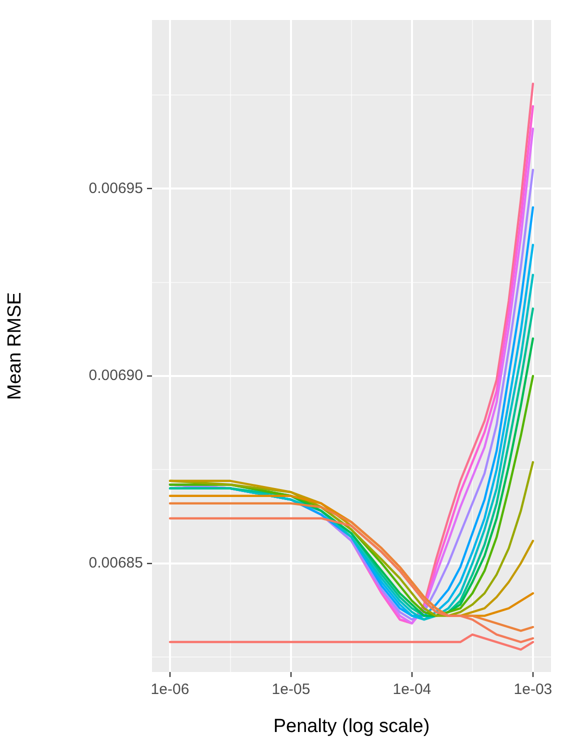 The height and width of the screenshot is (742, 567). I want to click on y-tick-label: 0.00685, so click(115, 563).